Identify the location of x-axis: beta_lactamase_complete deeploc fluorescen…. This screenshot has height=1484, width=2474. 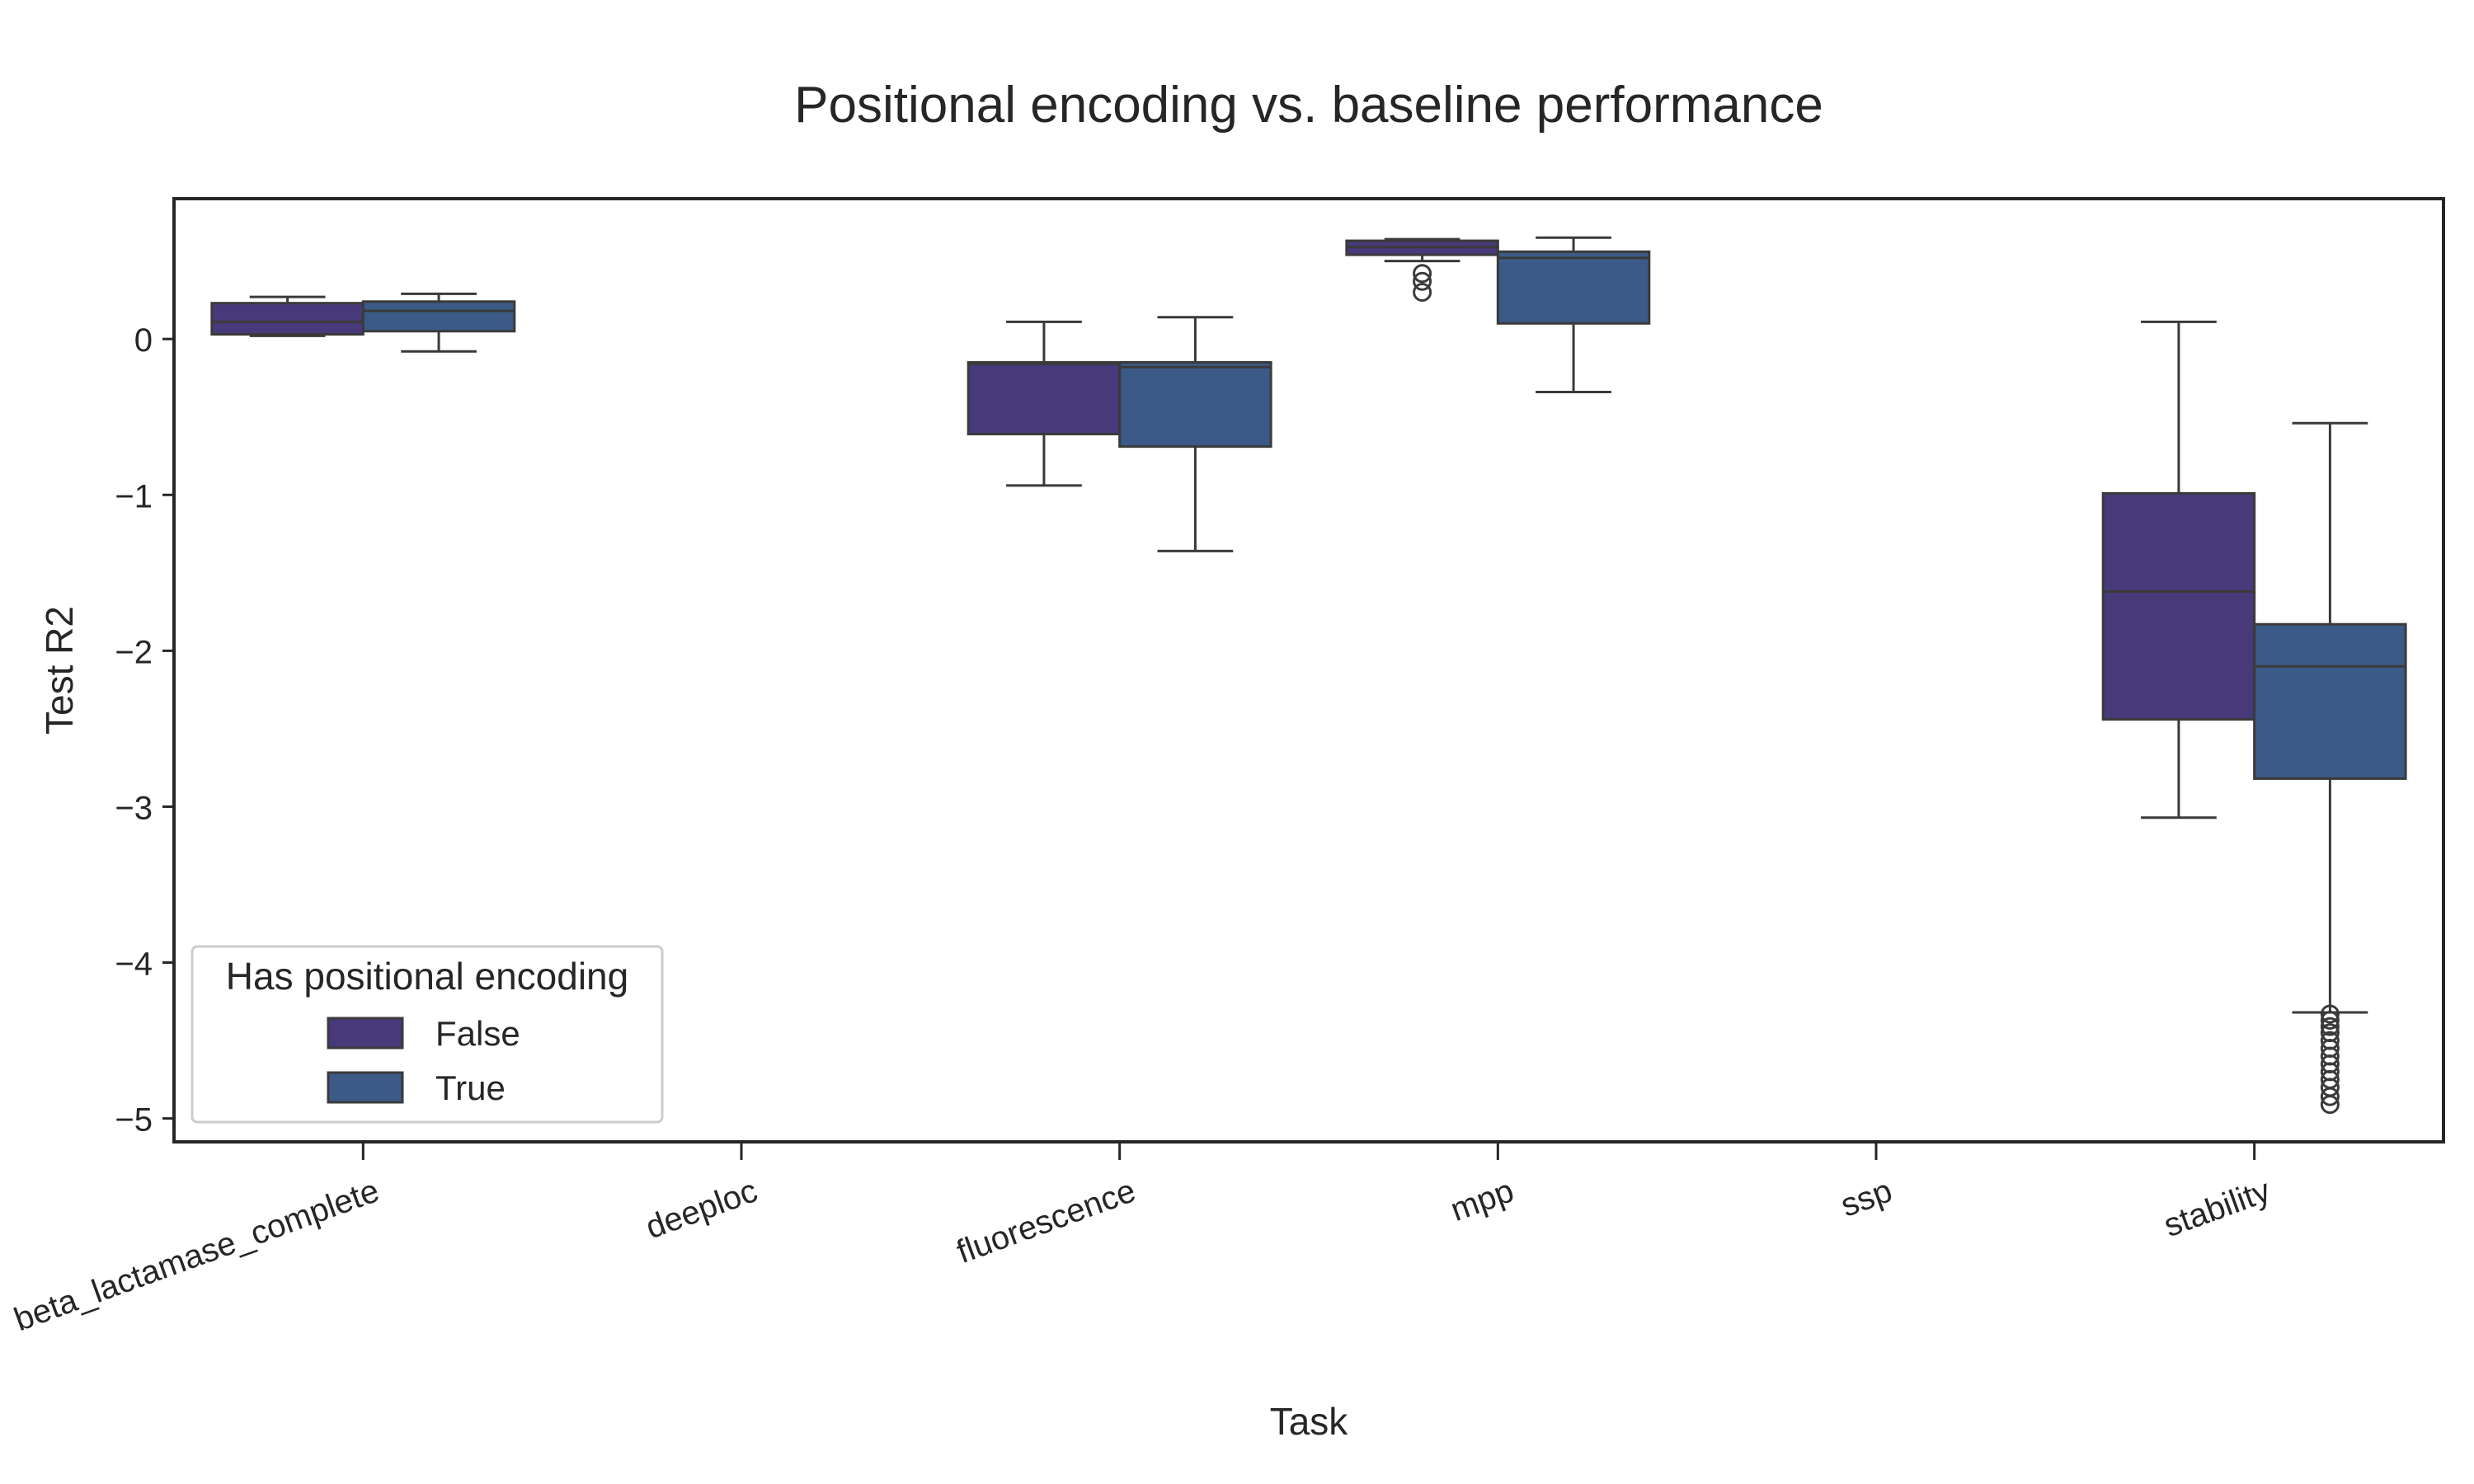
(1142, 1240).